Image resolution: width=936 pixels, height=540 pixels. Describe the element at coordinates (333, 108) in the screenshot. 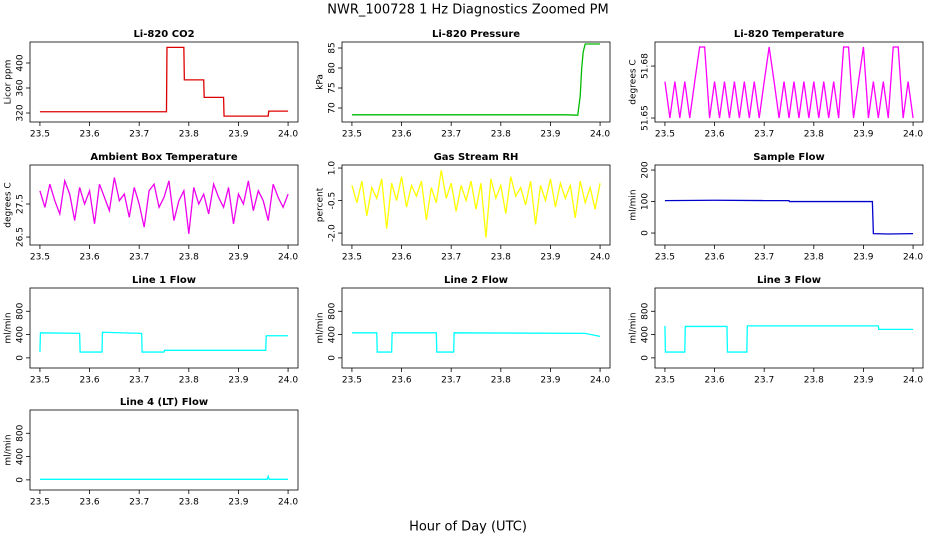

I see `y-tick-label: 70` at that location.